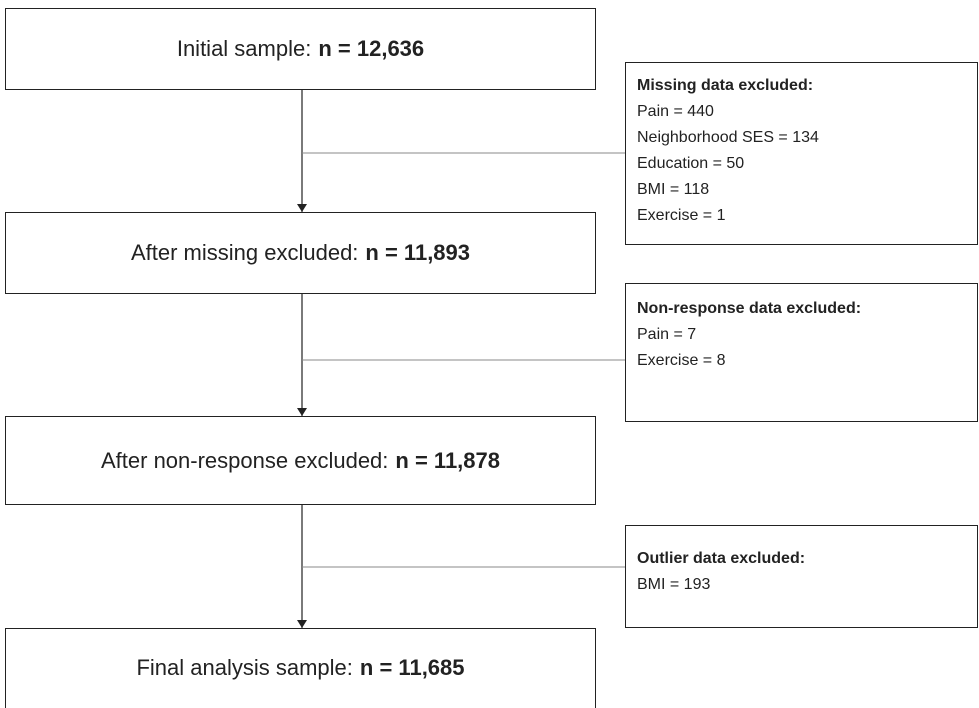 This screenshot has height=708, width=979. Describe the element at coordinates (691, 163) in the screenshot. I see `exclusion-item: Education = 50` at that location.